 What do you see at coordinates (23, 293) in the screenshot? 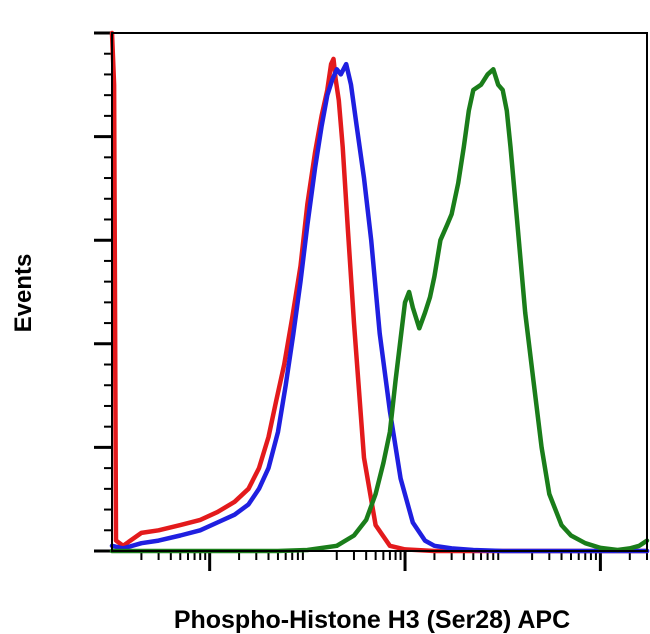
I see `y-axis-label: Events` at bounding box center [23, 293].